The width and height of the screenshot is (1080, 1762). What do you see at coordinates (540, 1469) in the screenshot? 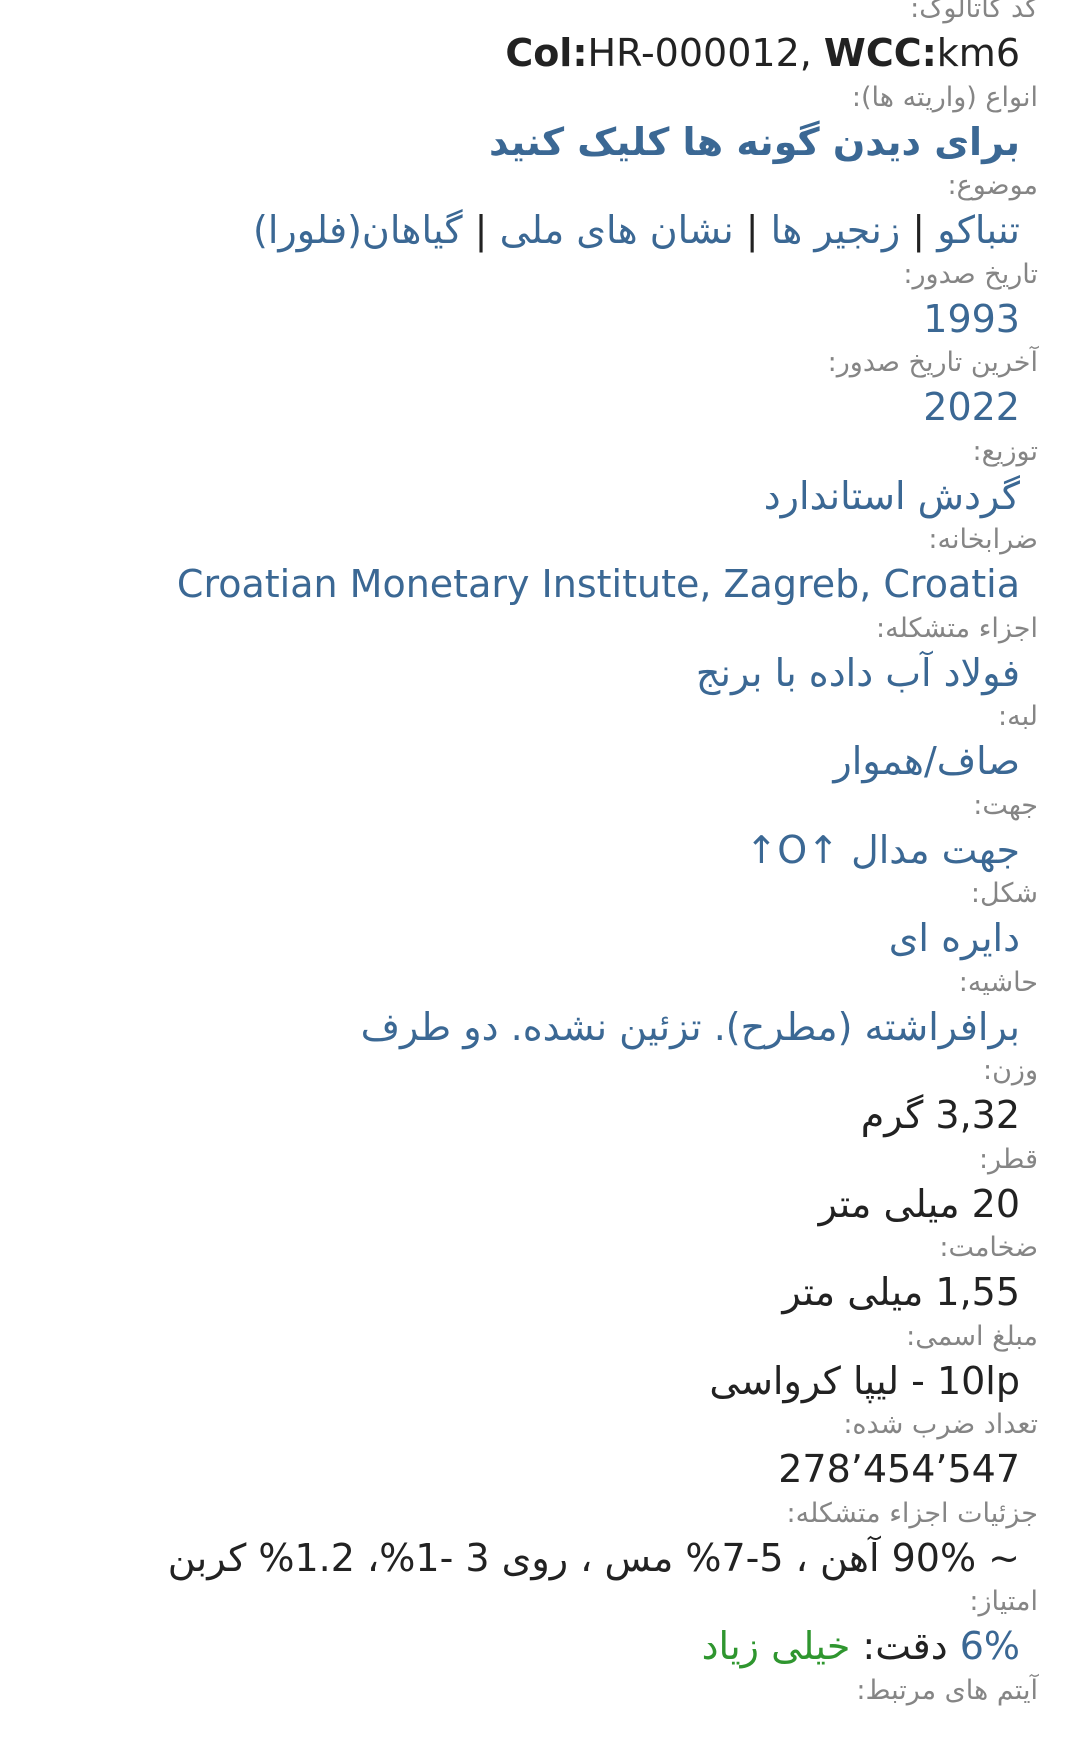
I see `mintage-value: 547’454’278` at bounding box center [540, 1469].